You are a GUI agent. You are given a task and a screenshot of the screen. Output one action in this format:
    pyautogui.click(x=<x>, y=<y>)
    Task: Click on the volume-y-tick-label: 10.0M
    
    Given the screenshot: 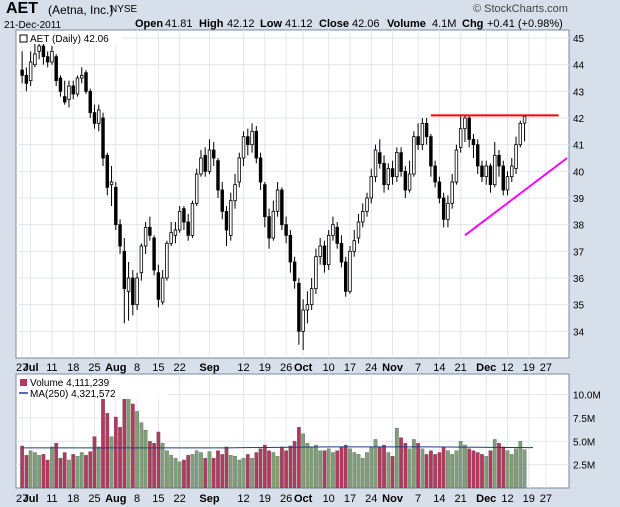 What is the action you would take?
    pyautogui.click(x=587, y=396)
    